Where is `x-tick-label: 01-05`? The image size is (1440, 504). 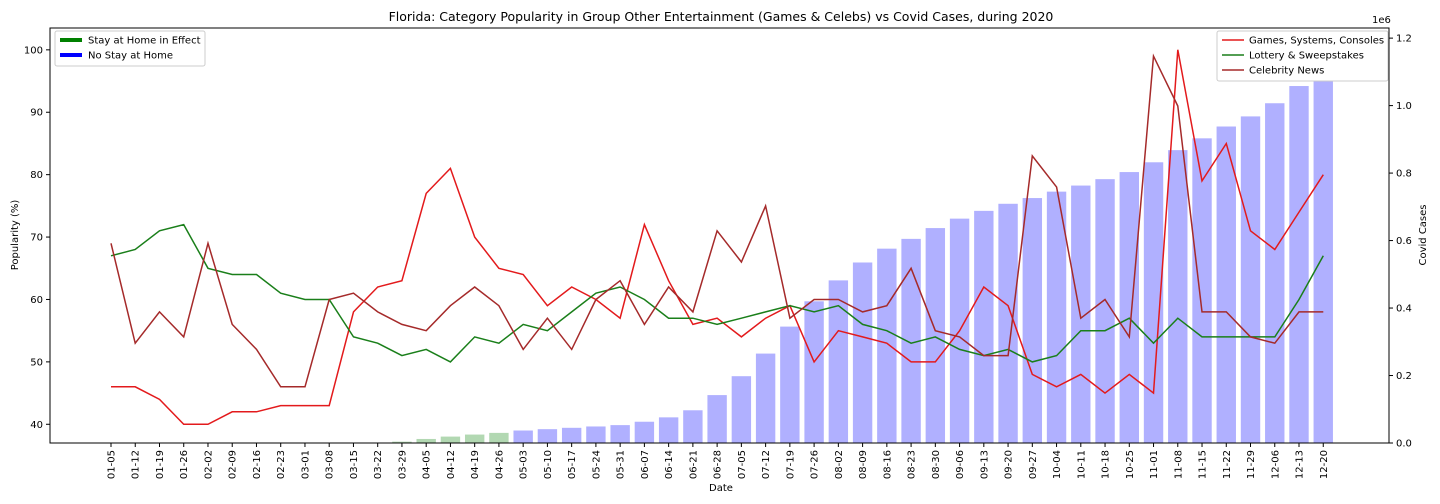
x-tick-label: 01-05 is located at coordinates (112, 464).